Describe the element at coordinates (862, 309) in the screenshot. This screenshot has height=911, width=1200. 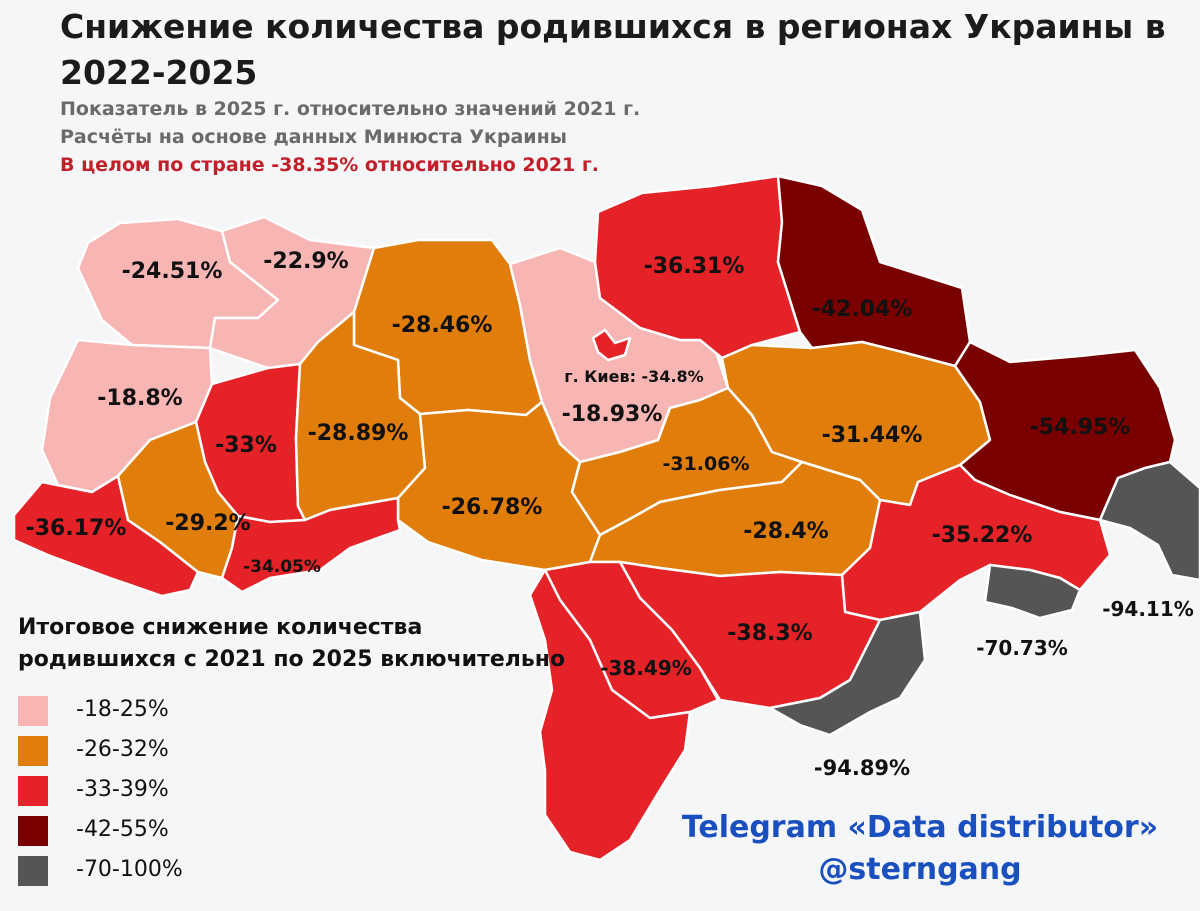
I see `label-sumy: -42.04%` at that location.